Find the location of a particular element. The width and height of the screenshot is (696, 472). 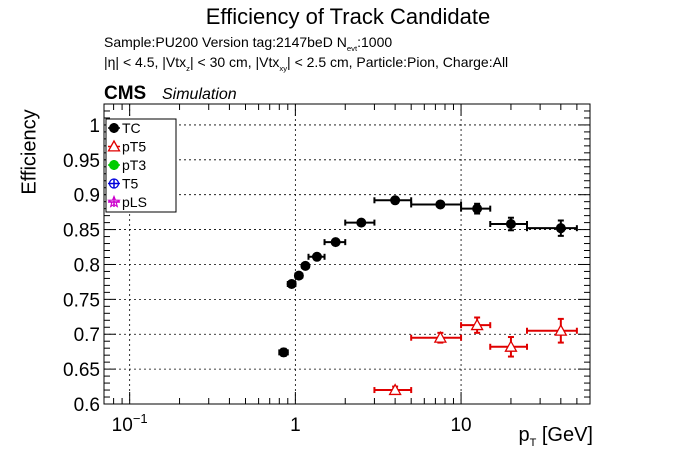

x-tick-label: 10−1 is located at coordinates (130, 423).